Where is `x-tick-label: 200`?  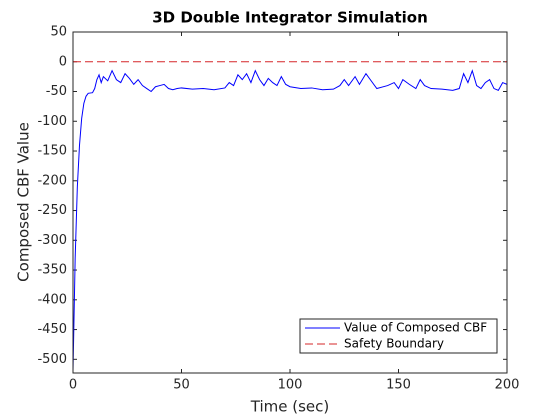 x-tick-label: 200 is located at coordinates (507, 385).